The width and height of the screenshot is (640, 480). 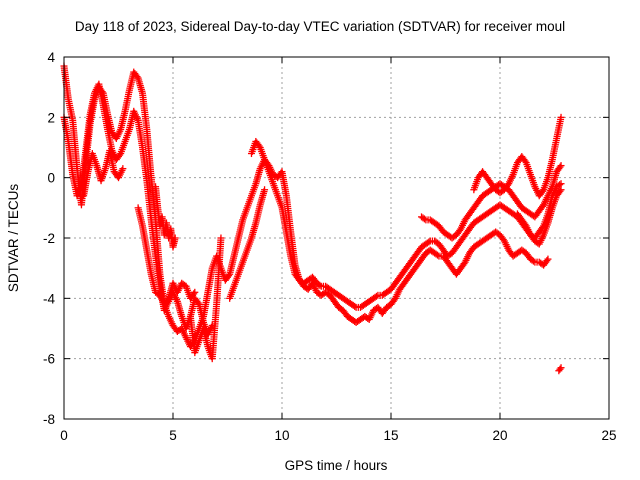 I want to click on y-tick-label: 0, so click(x=51, y=178).